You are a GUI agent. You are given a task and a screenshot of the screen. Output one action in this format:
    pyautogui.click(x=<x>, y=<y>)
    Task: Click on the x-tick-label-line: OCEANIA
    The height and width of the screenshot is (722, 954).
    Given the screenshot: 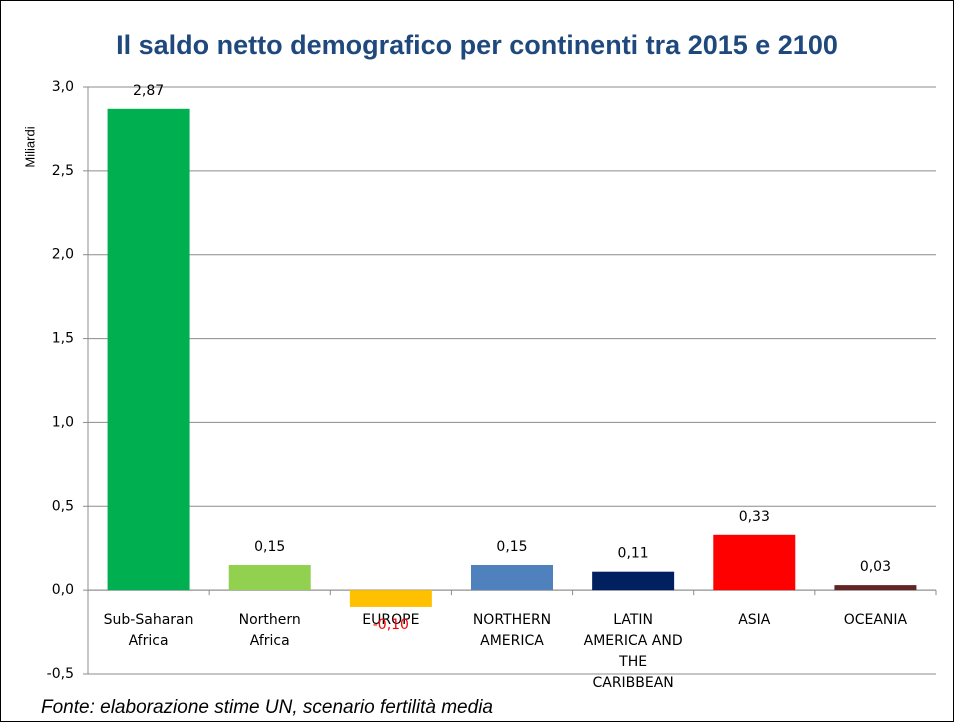 What is the action you would take?
    pyautogui.click(x=876, y=620)
    